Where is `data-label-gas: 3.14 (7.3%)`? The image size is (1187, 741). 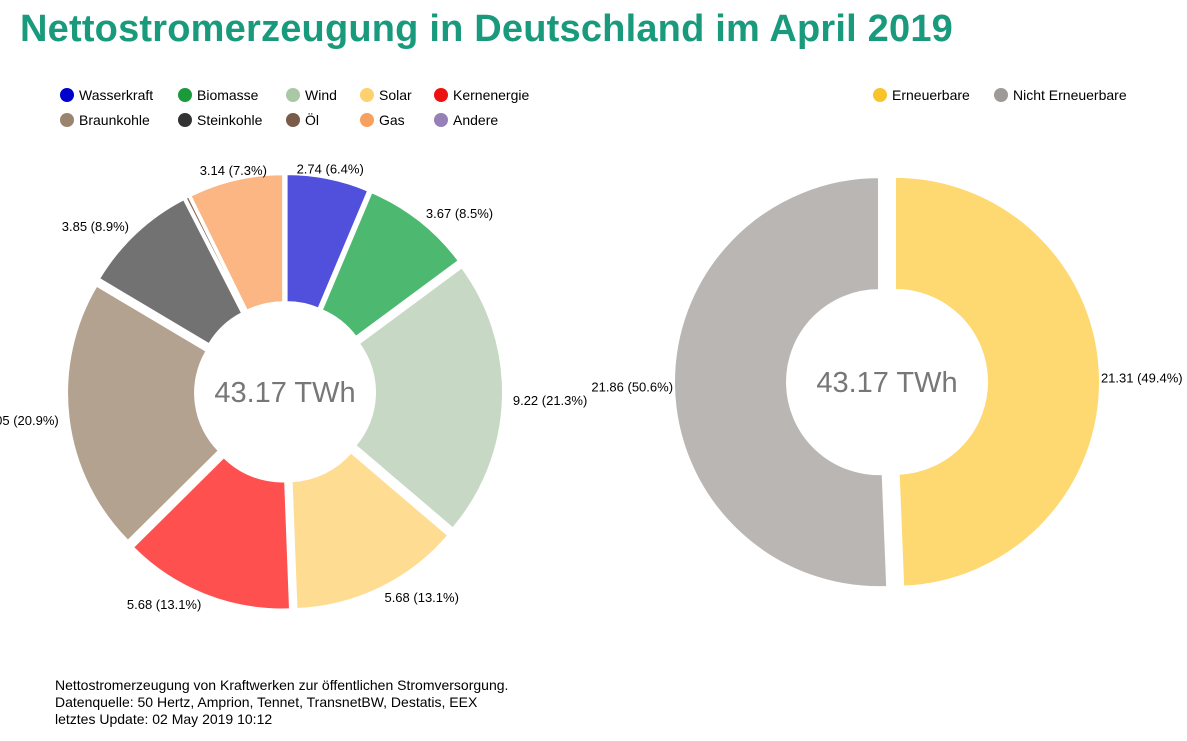 data-label-gas: 3.14 (7.3%) is located at coordinates (233, 170).